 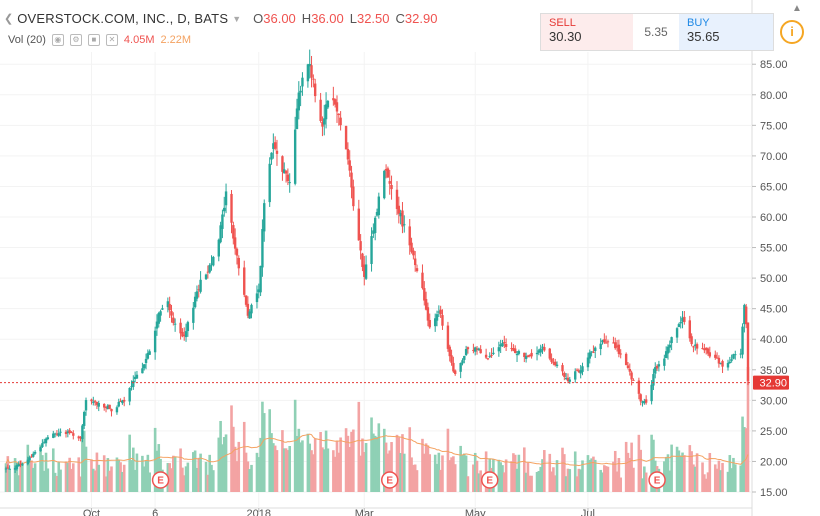 What do you see at coordinates (339, 512) in the screenshot?
I see `time-axis: Oct 6 2018 Mar May Jul` at bounding box center [339, 512].